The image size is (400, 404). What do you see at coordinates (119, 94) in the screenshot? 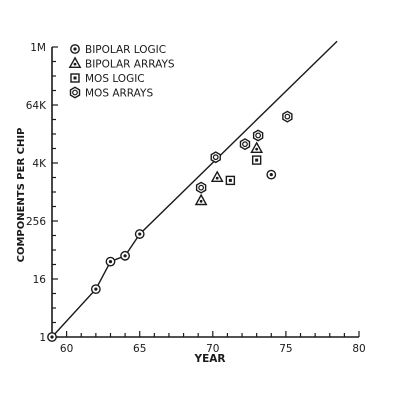
I see `legend-label-mos-arrays: MOS ARRAYS` at bounding box center [119, 94].